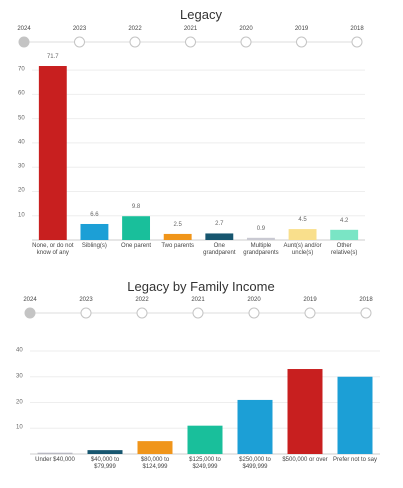 The height and width of the screenshot is (488, 403). What do you see at coordinates (302, 249) in the screenshot?
I see `x-tick-label: Aunt(s) and/or uncle(s)` at bounding box center [302, 249].